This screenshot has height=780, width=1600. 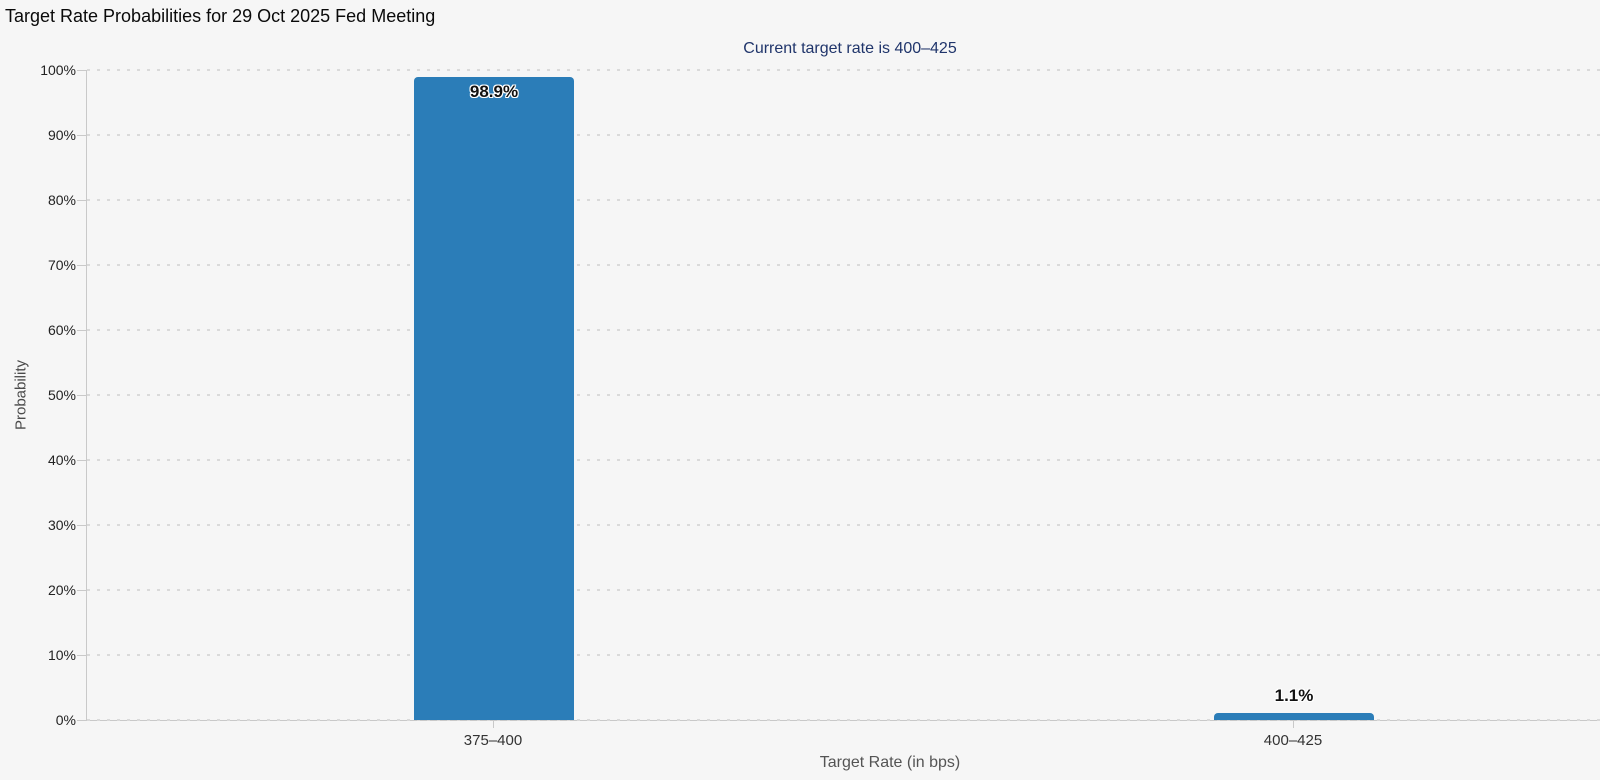 What do you see at coordinates (61, 590) in the screenshot?
I see `y-tick-label-20: 20%` at bounding box center [61, 590].